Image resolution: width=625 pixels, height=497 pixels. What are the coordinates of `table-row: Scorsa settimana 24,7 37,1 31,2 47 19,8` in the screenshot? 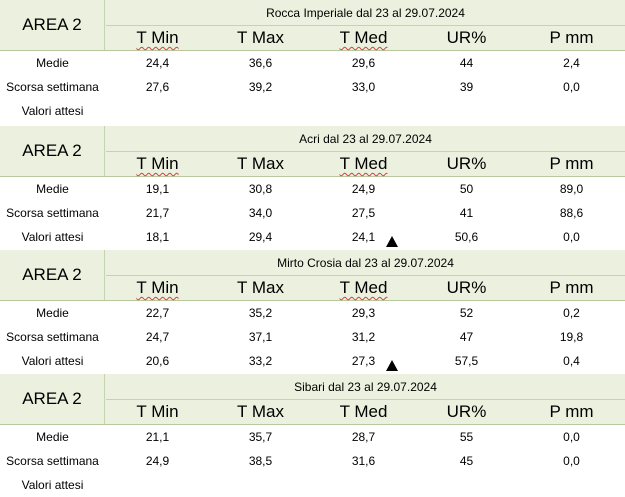 It's located at (312, 337).